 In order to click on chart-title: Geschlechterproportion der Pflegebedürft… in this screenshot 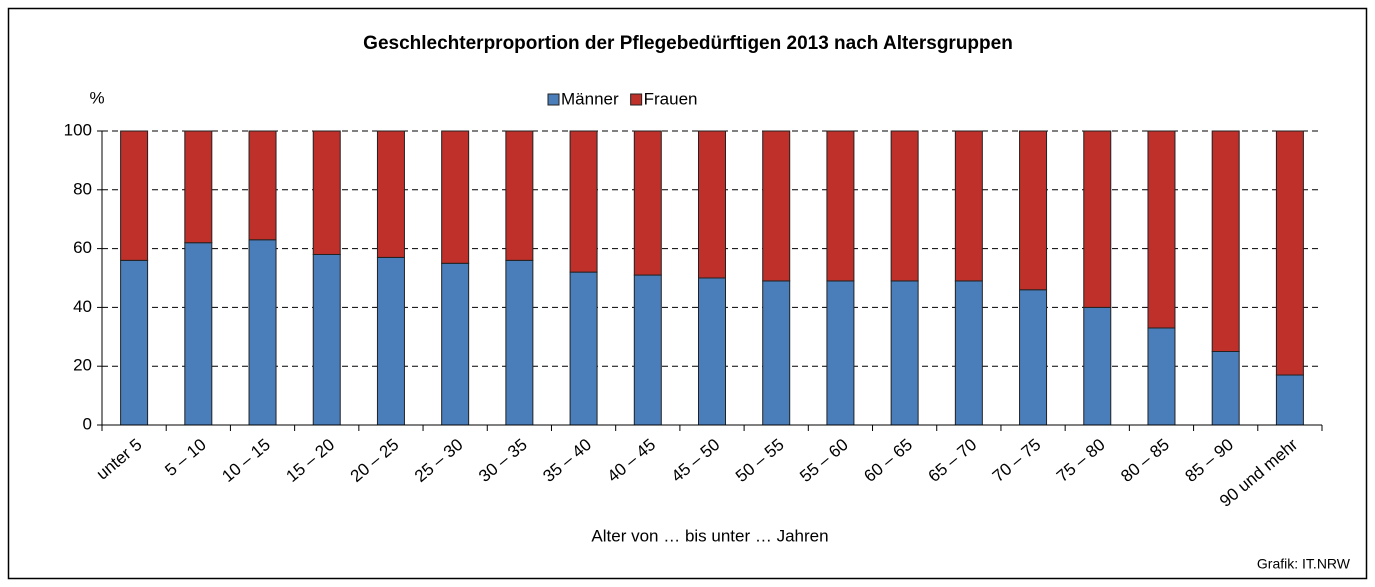, I will do `click(688, 43)`.